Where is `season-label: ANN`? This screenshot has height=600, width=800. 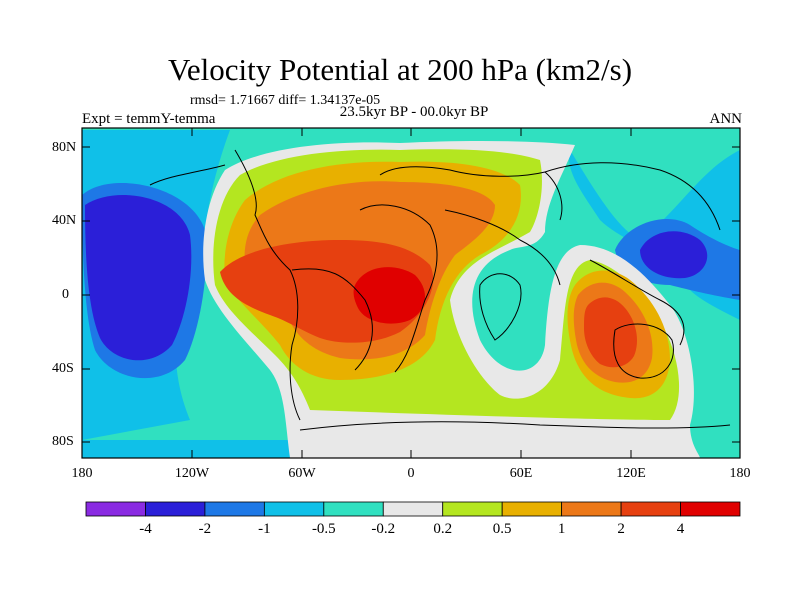 season-label: ANN is located at coordinates (726, 119).